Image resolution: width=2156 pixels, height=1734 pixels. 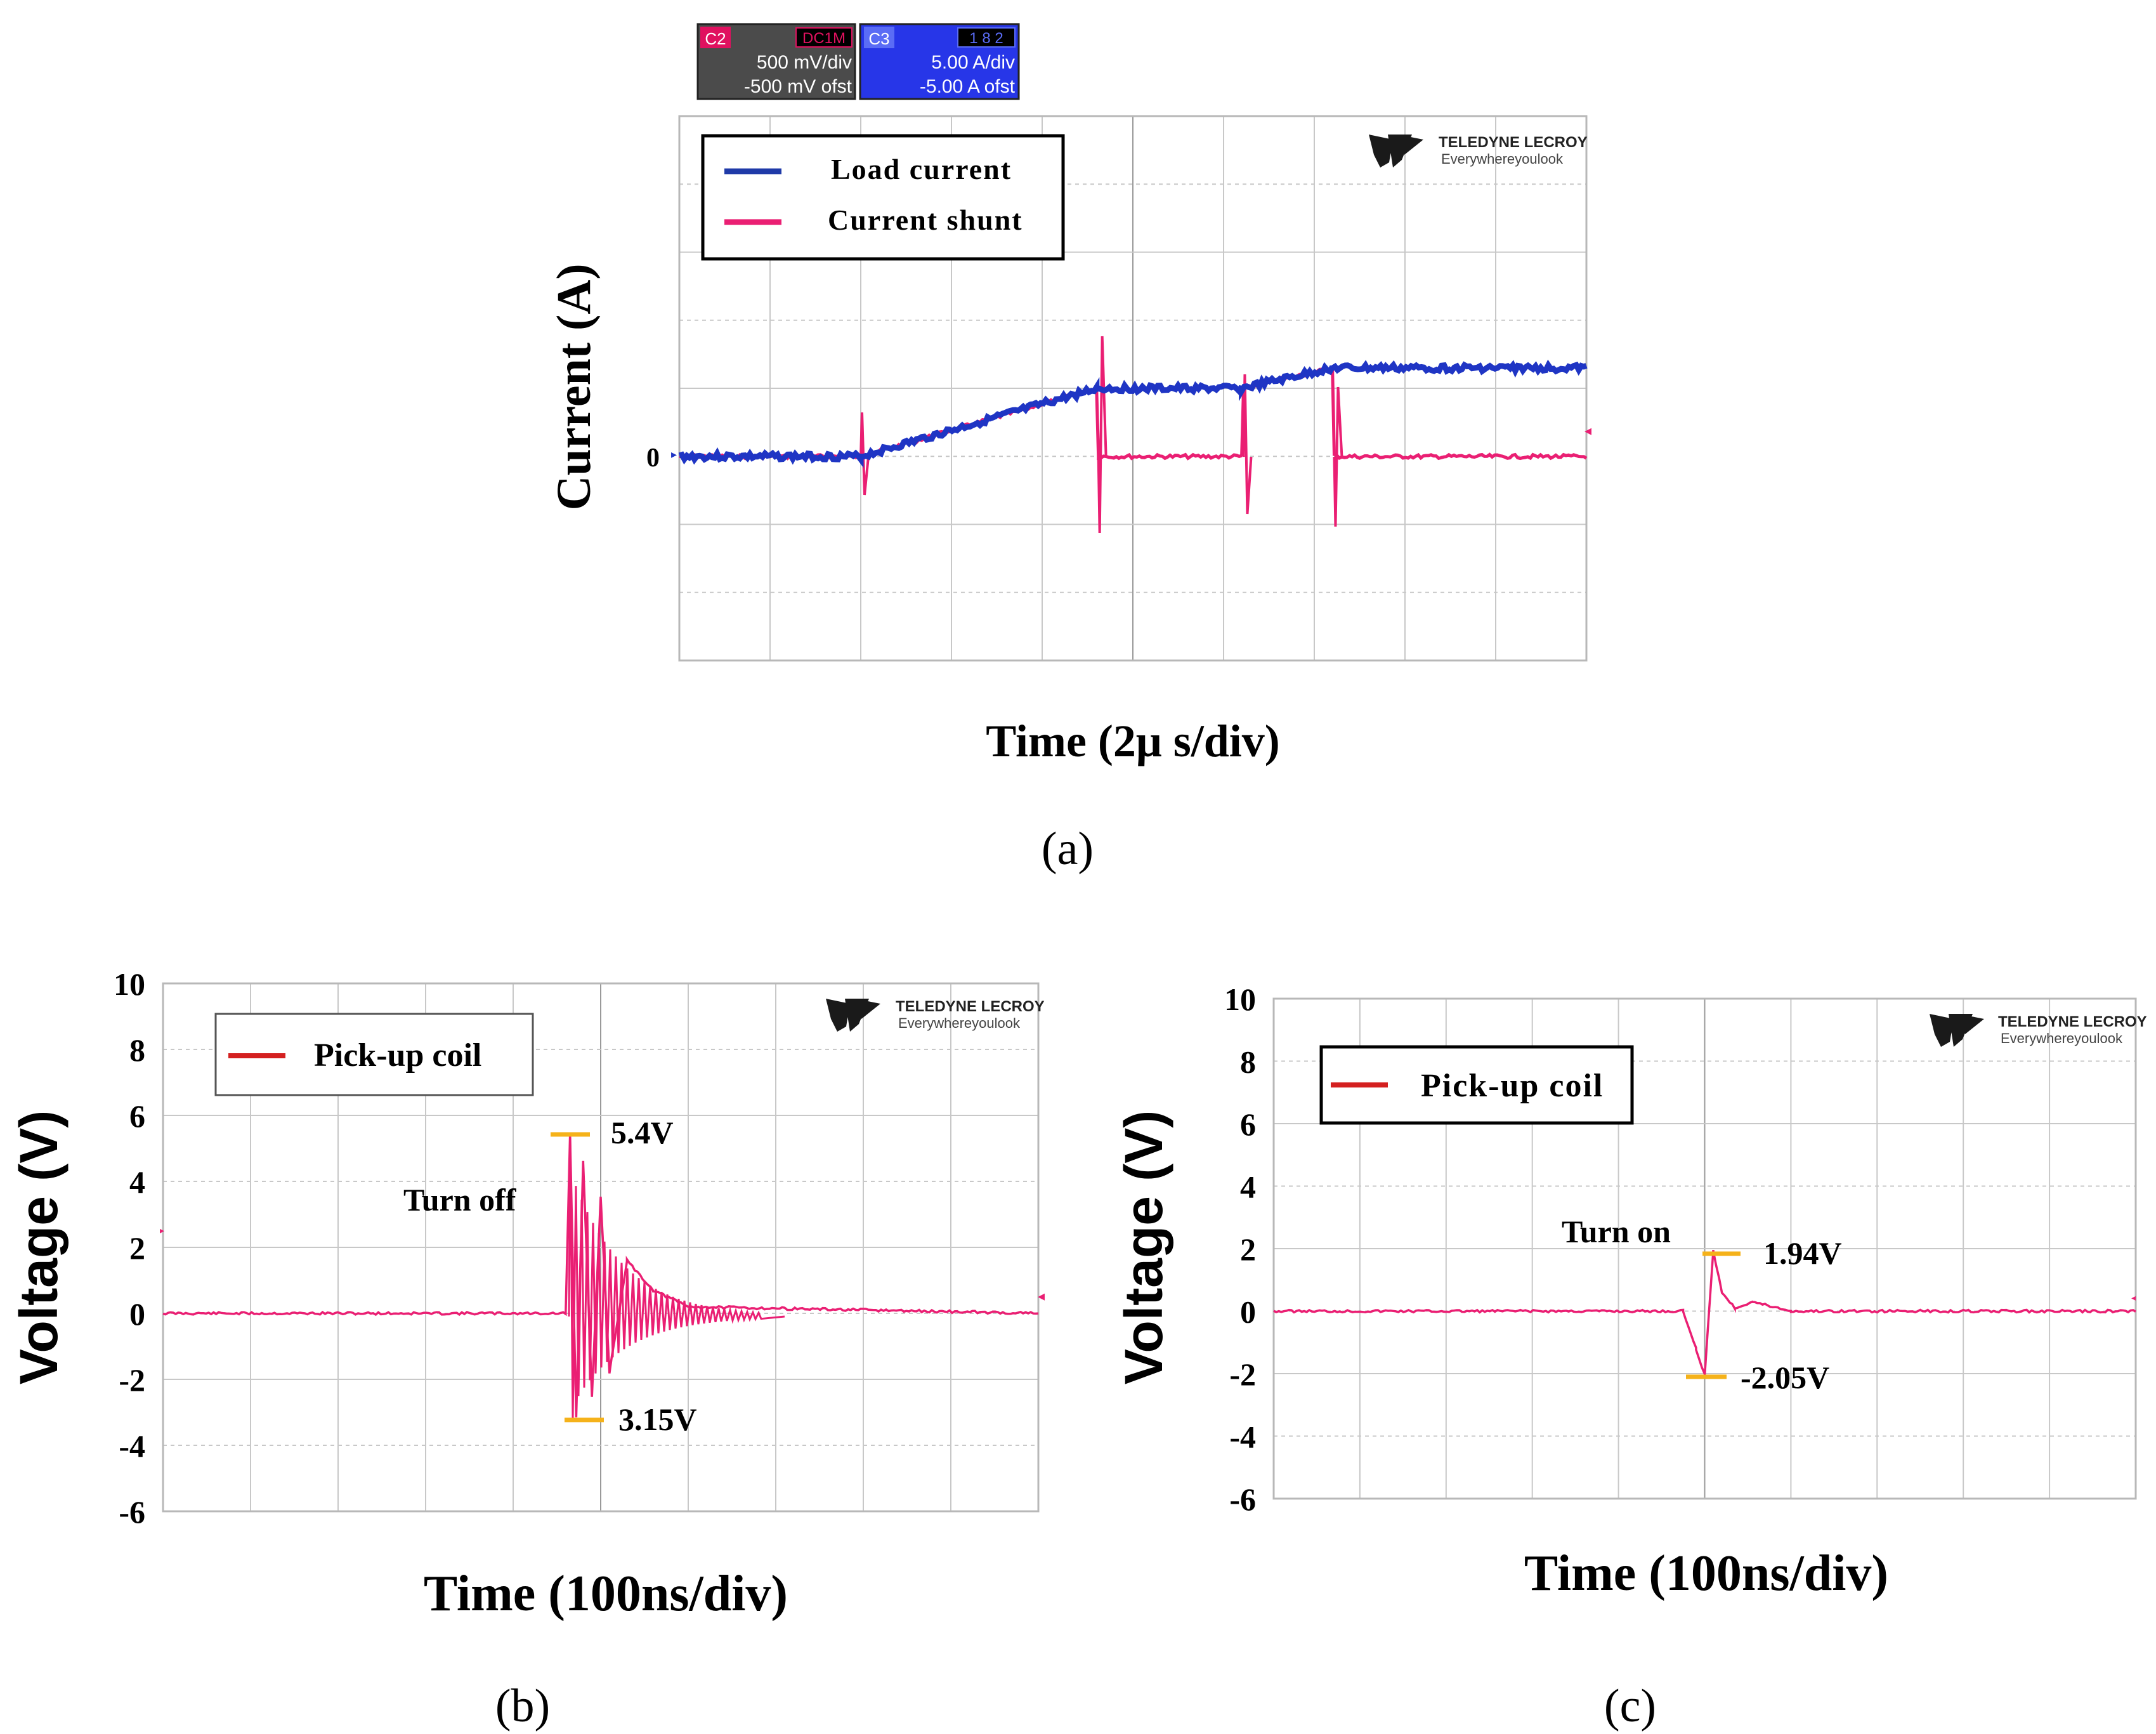 I want to click on plot-frame-a, so click(x=1133, y=389).